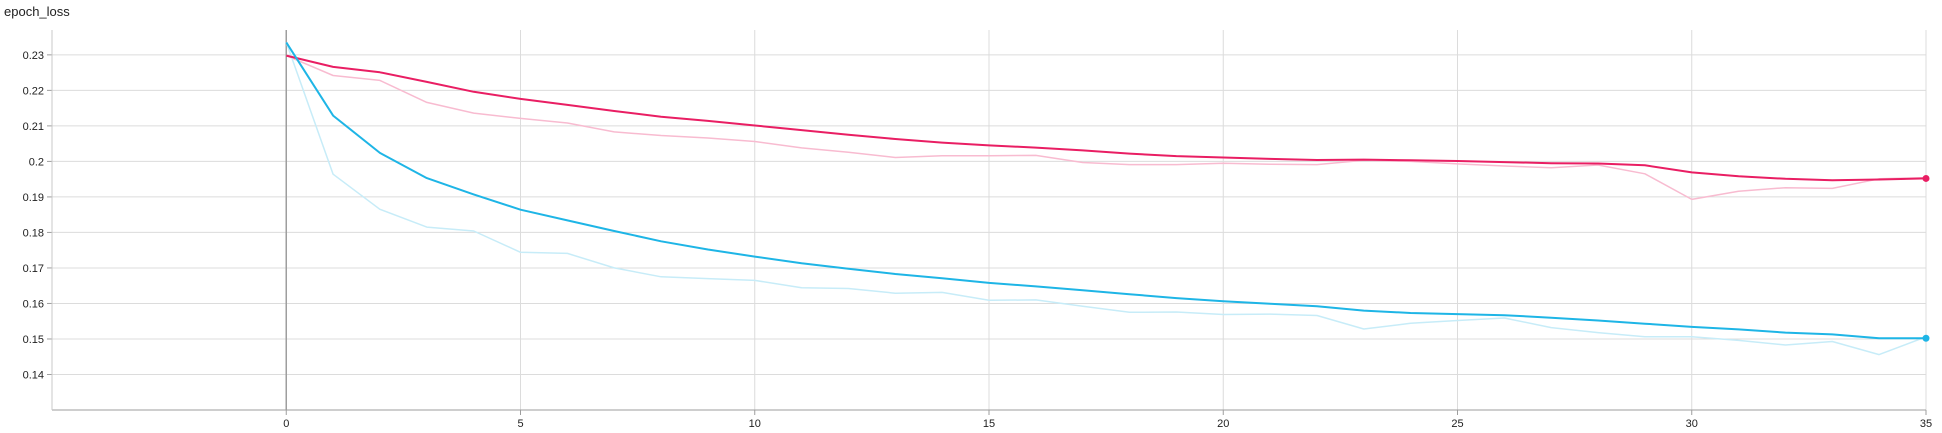 This screenshot has width=1942, height=433. What do you see at coordinates (36, 162) in the screenshot?
I see `y-tick-label: 0.2` at bounding box center [36, 162].